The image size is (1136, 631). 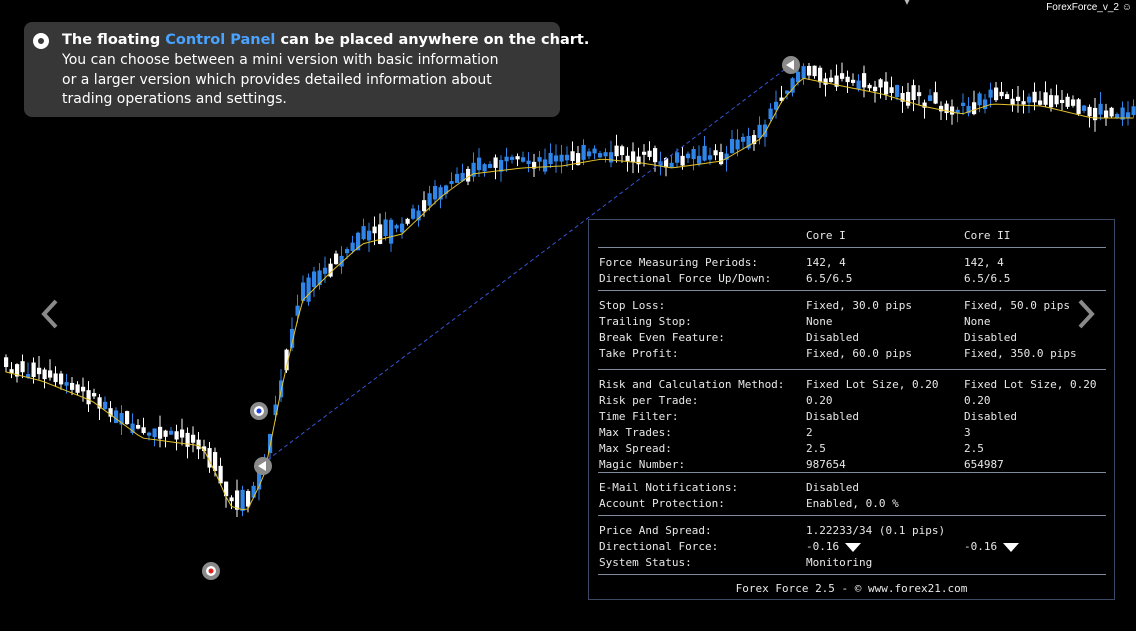 What do you see at coordinates (639, 416) in the screenshot?
I see `panel-row-label: Time Filter:` at bounding box center [639, 416].